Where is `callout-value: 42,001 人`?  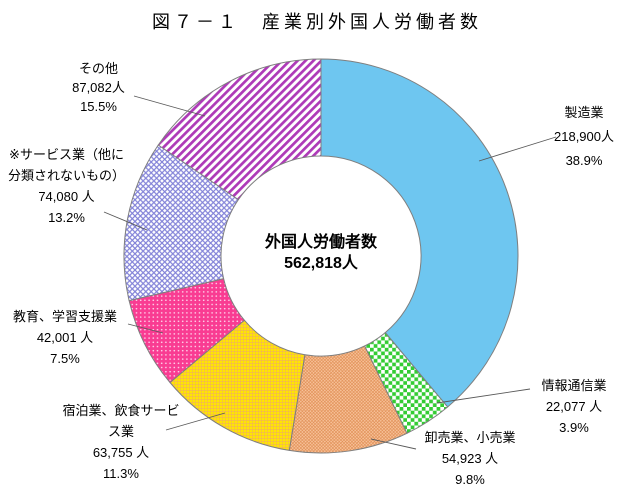 callout-value: 42,001 人 is located at coordinates (65, 337).